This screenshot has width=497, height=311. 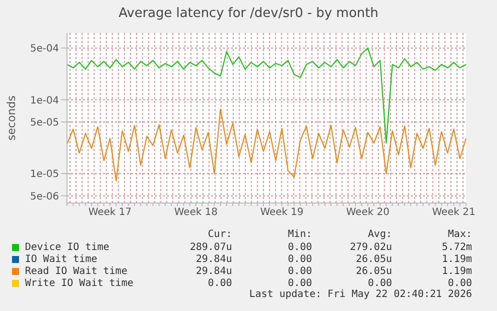 What do you see at coordinates (282, 212) in the screenshot?
I see `x-tick-label: Week 19` at bounding box center [282, 212].